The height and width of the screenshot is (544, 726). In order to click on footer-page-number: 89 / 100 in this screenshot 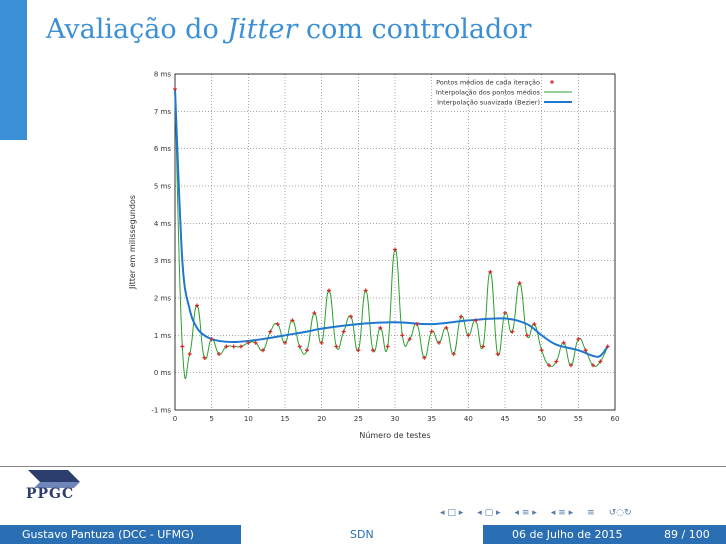, I will do `click(687, 534)`.